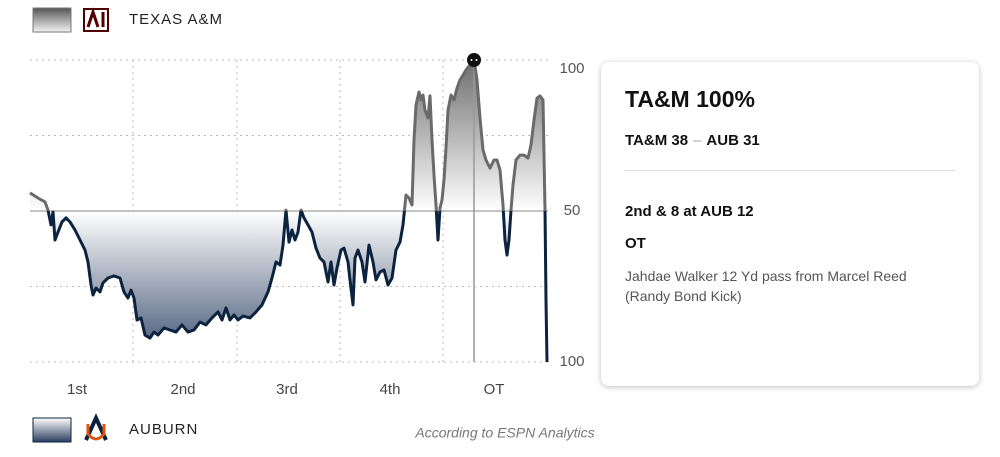 The width and height of the screenshot is (1000, 457). I want to click on x-tick-label: 1st, so click(77, 389).